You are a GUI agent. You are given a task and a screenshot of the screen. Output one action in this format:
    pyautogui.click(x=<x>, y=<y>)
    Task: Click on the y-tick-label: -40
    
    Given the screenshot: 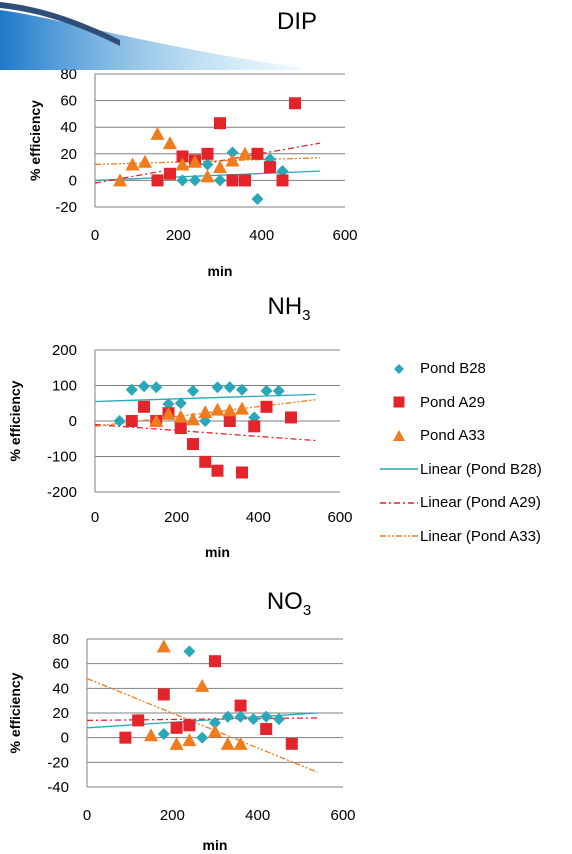 What is the action you would take?
    pyautogui.click(x=58, y=787)
    